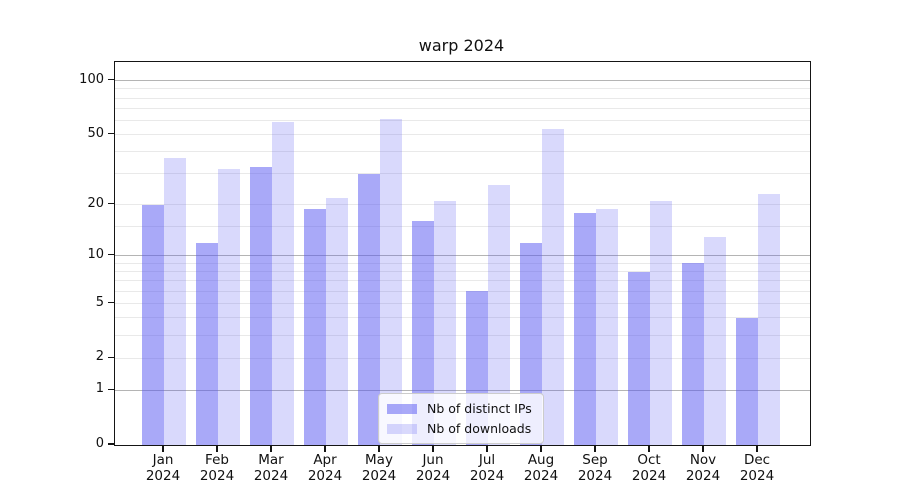 Image resolution: width=900 pixels, height=500 pixels. What do you see at coordinates (487, 460) in the screenshot?
I see `x-tick-month: Jul` at bounding box center [487, 460].